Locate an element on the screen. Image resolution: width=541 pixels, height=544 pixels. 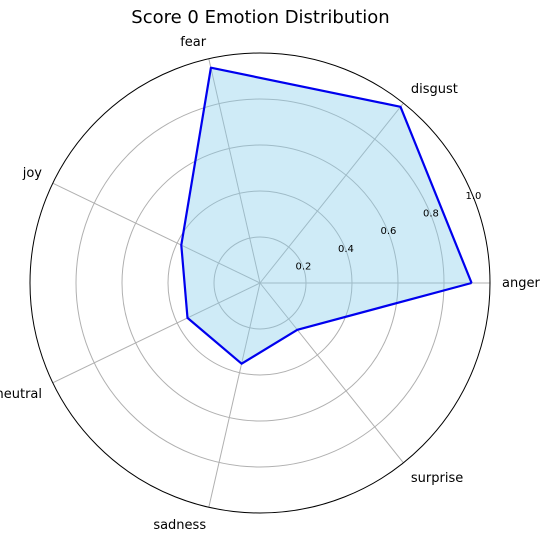
radial-tick-label: 0.2 is located at coordinates (303, 266).